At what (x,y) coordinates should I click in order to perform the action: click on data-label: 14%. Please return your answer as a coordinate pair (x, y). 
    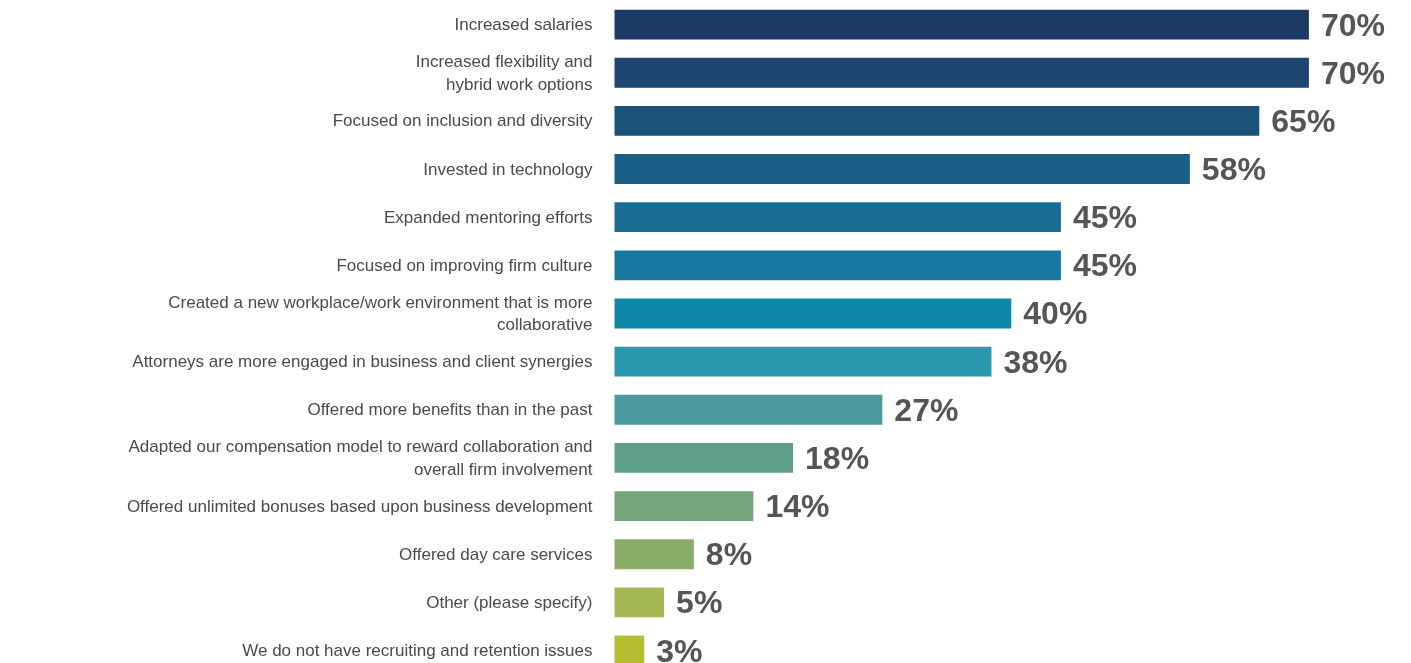
    Looking at the image, I should click on (797, 506).